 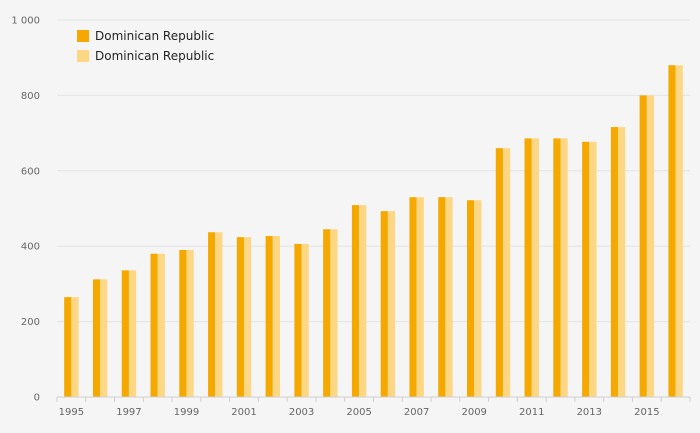 I want to click on bar-series-1-1998, so click(x=154, y=325).